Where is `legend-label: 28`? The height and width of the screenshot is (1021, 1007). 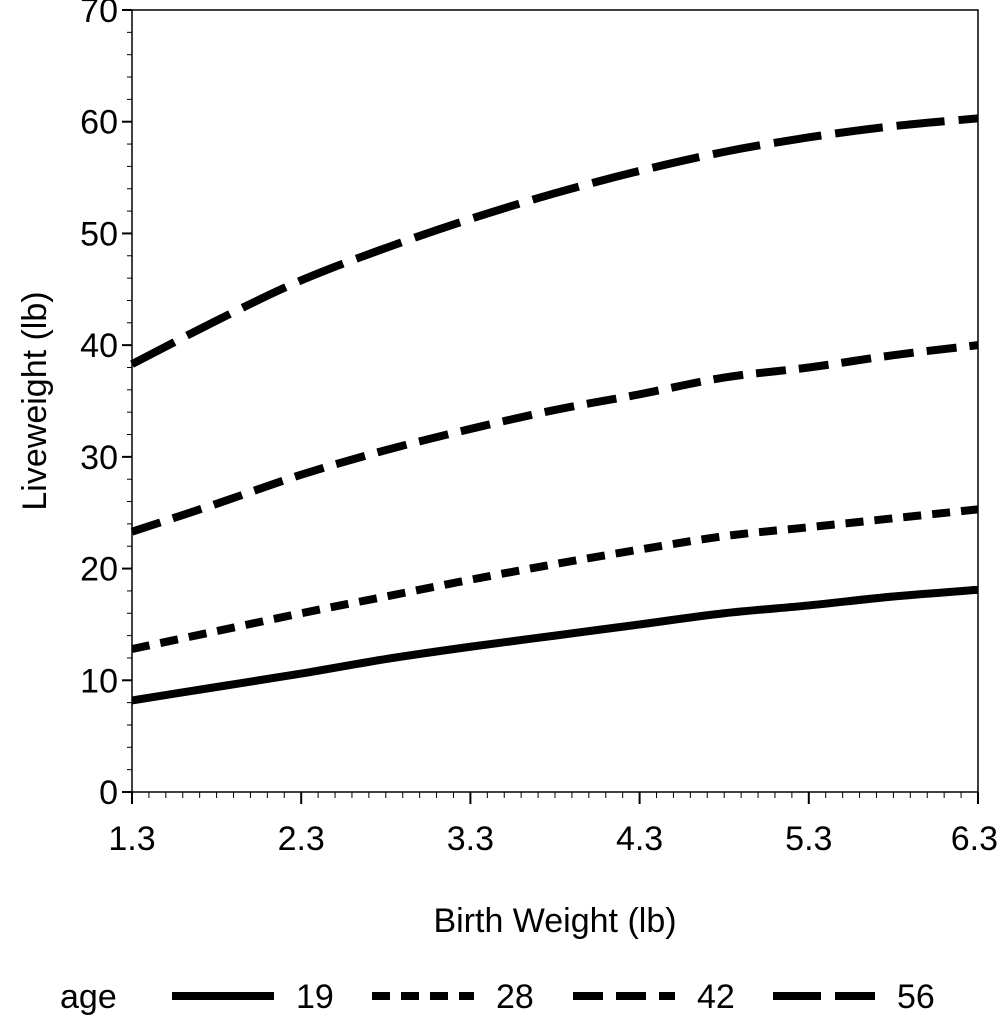
legend-label: 28 is located at coordinates (515, 997).